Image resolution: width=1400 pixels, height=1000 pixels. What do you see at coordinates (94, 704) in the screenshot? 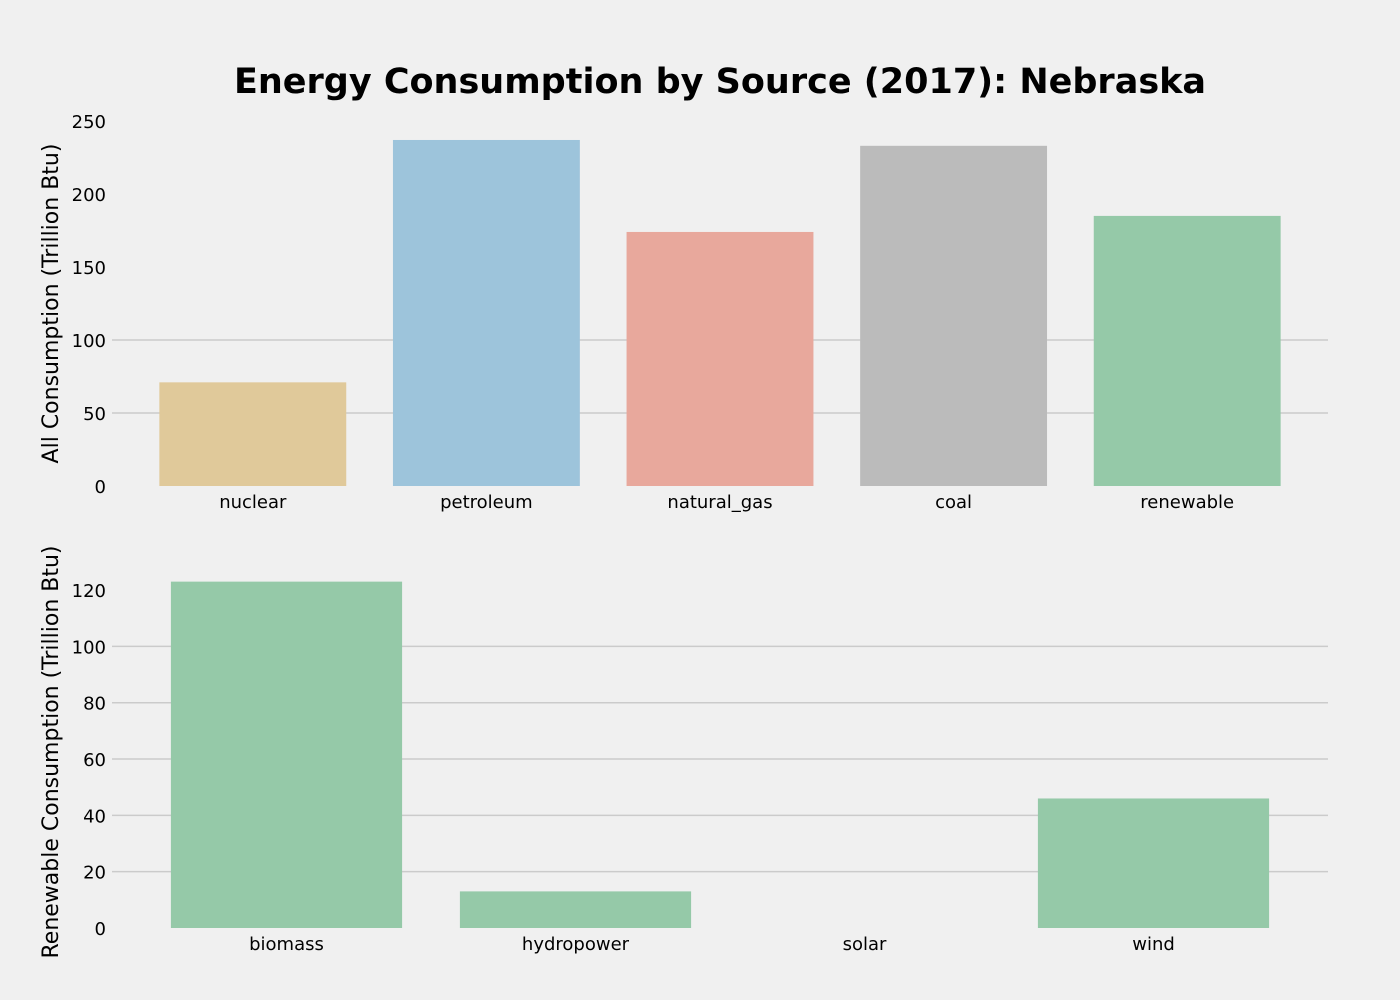
I see `y-tick-label: 80` at bounding box center [94, 704].